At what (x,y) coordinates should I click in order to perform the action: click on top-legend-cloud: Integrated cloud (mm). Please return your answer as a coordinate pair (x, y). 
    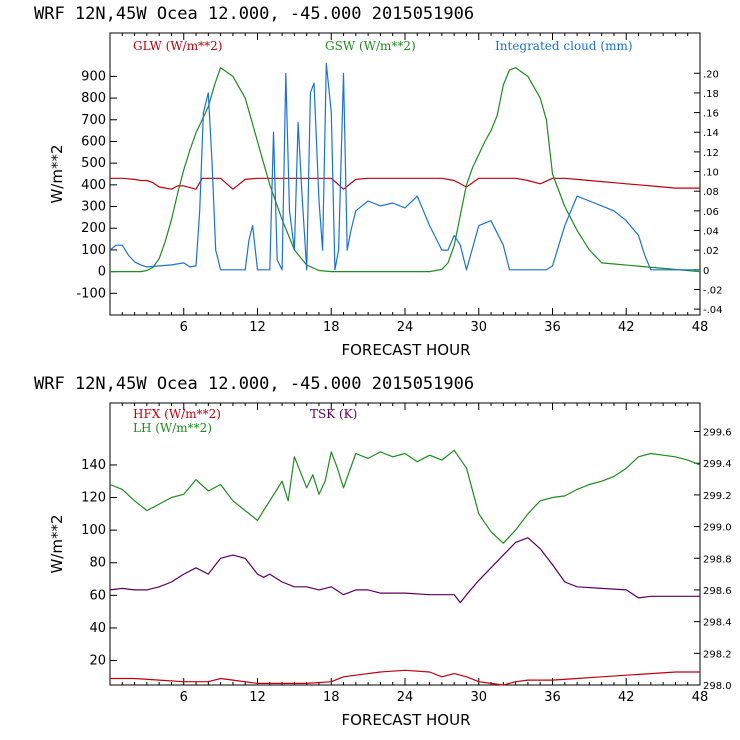
    Looking at the image, I should click on (564, 46).